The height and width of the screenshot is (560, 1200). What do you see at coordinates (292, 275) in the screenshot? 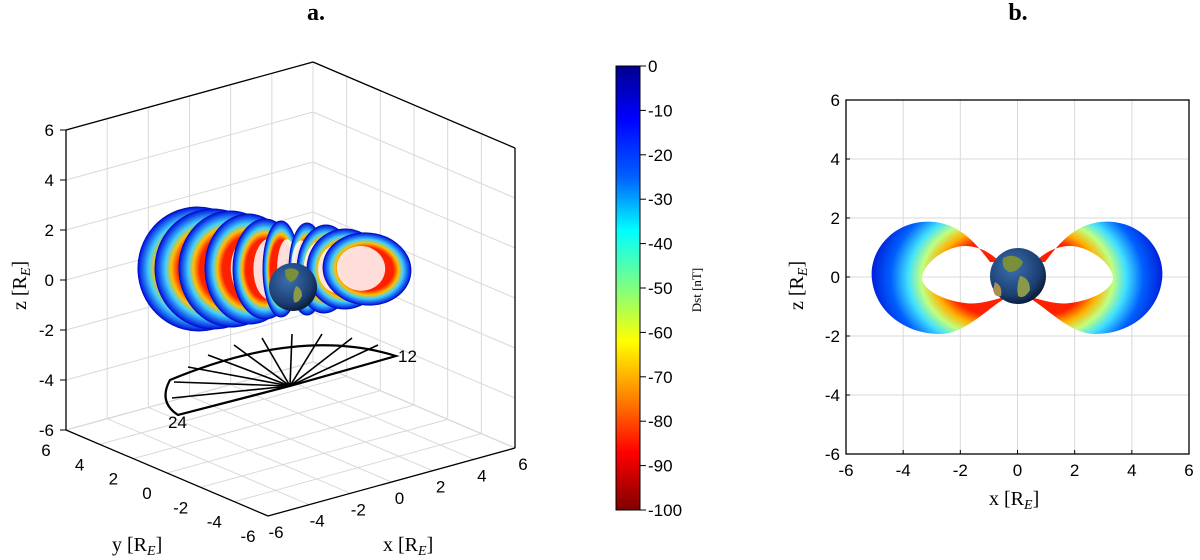
I see `earth-land-a1` at bounding box center [292, 275].